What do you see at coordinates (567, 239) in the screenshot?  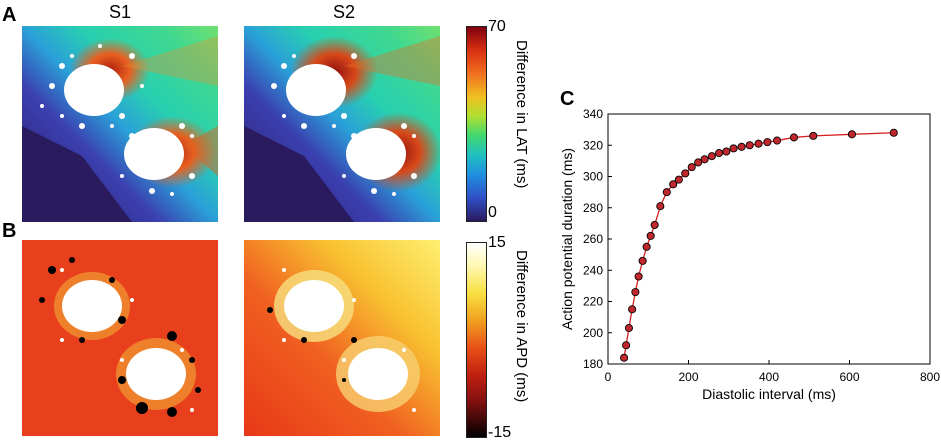 I see `y-axis-label: Action potential duration (ms)` at bounding box center [567, 239].